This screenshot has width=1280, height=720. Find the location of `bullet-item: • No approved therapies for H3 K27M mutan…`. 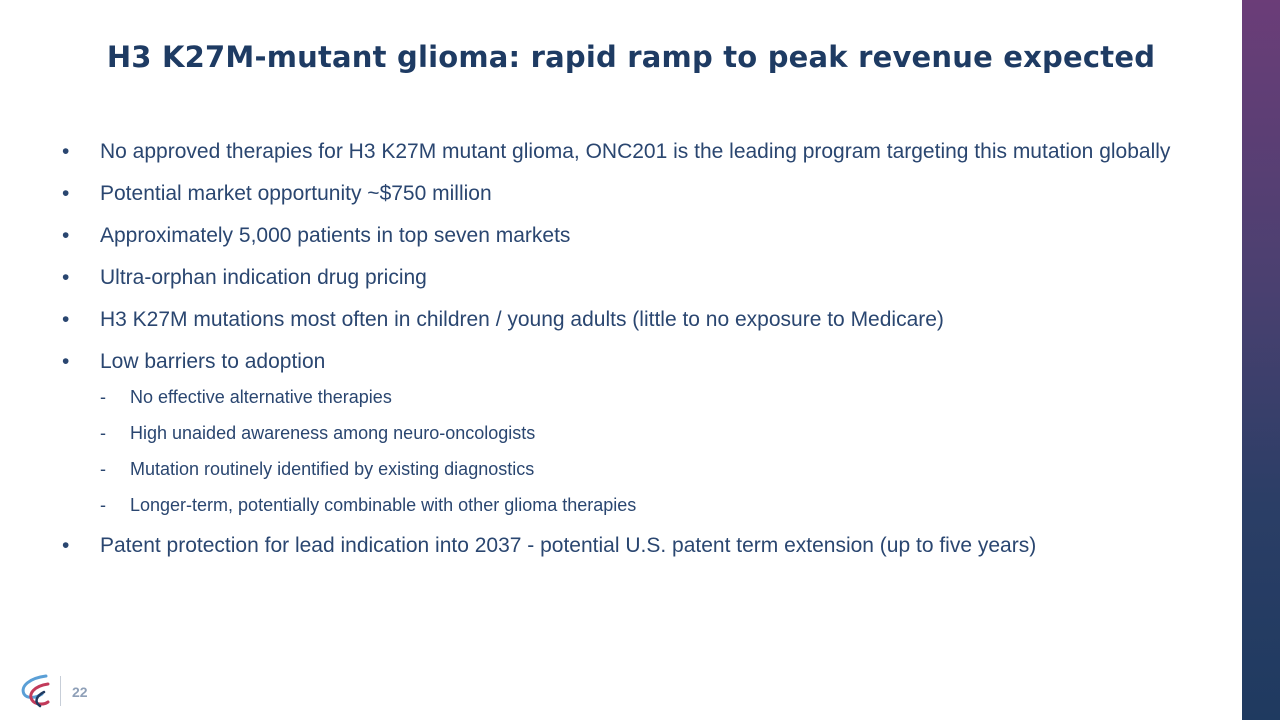

bullet-item: • No approved therapies for H3 K27M mutan… is located at coordinates (630, 152).